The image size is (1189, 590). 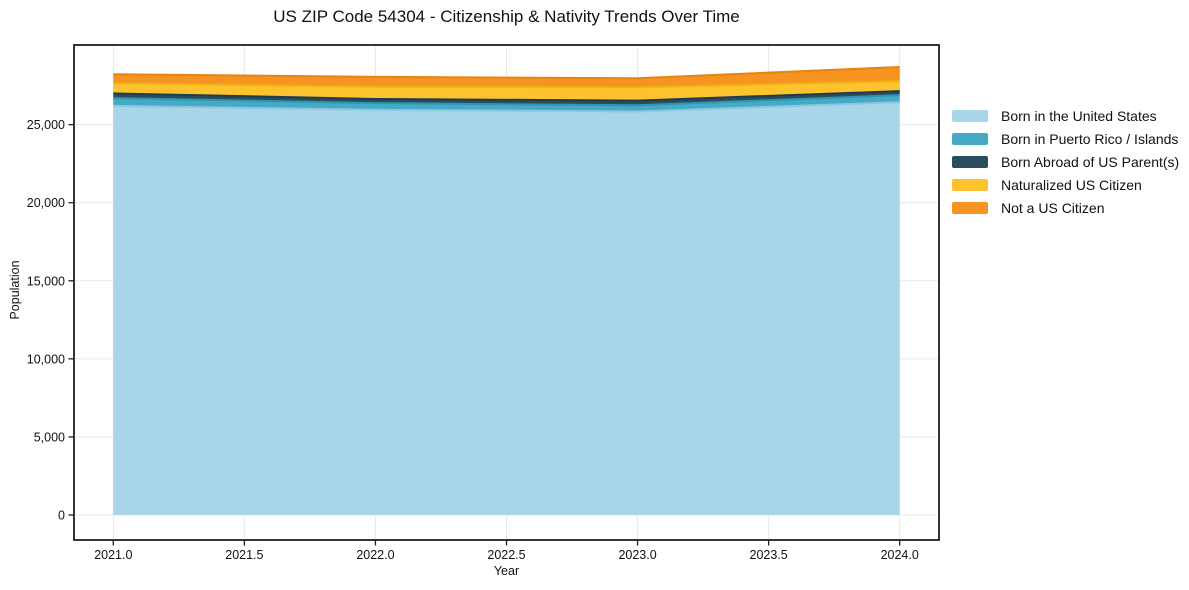 I want to click on area-not-a-us-citizen, so click(x=506, y=77).